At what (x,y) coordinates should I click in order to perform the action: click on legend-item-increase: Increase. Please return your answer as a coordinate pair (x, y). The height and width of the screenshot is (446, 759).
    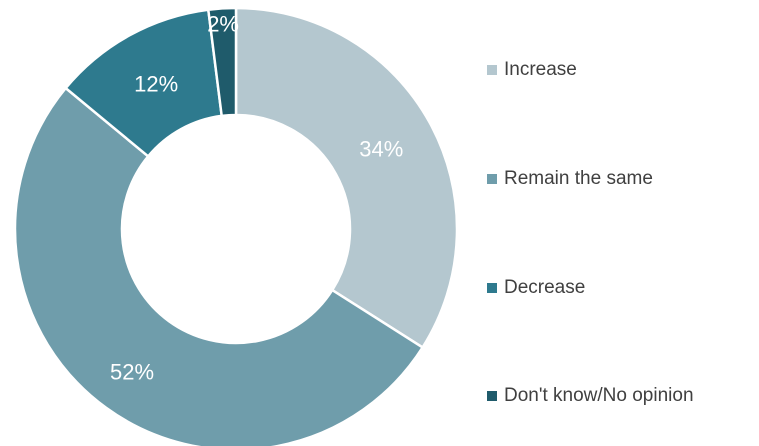
    Looking at the image, I should click on (532, 70).